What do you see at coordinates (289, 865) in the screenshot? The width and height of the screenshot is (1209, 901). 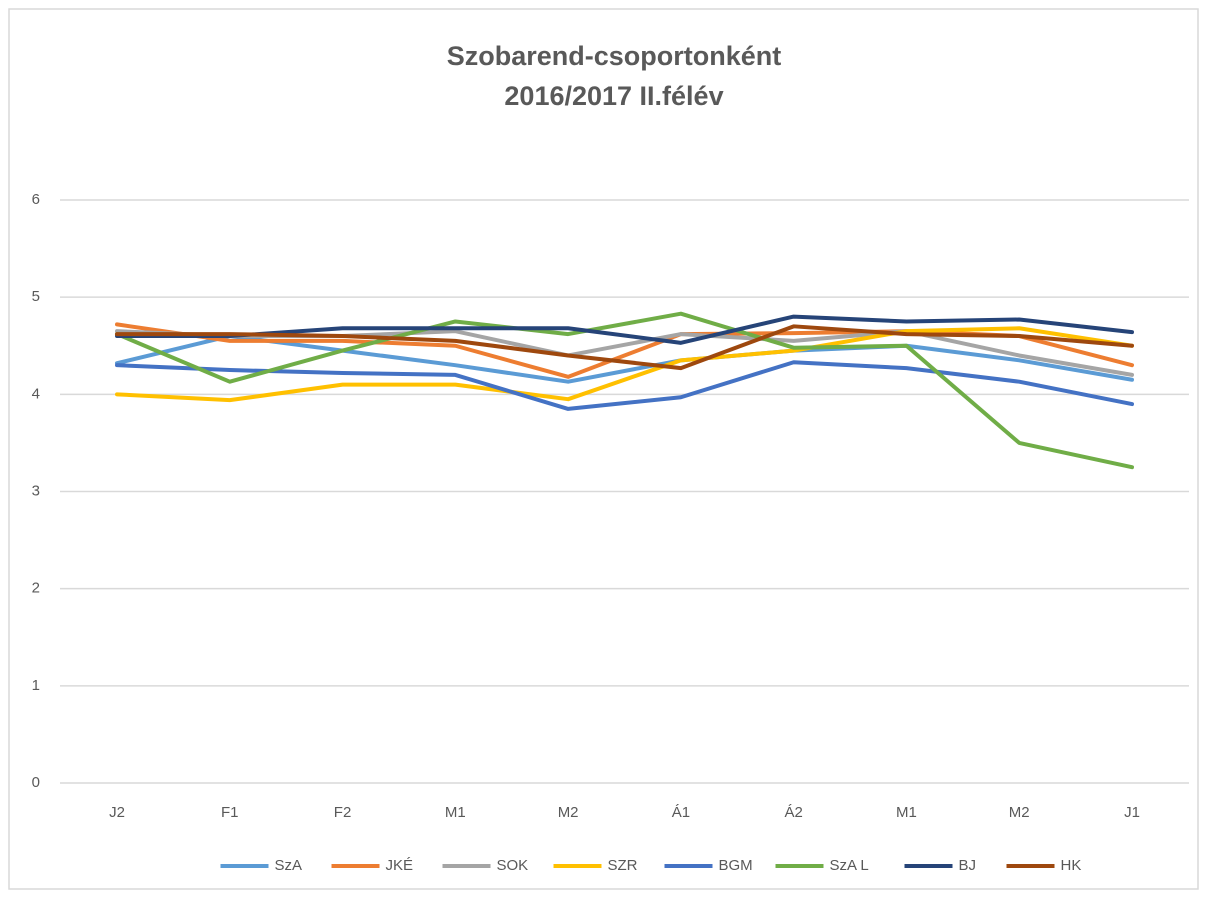 I see `legend-label: SzA` at bounding box center [289, 865].